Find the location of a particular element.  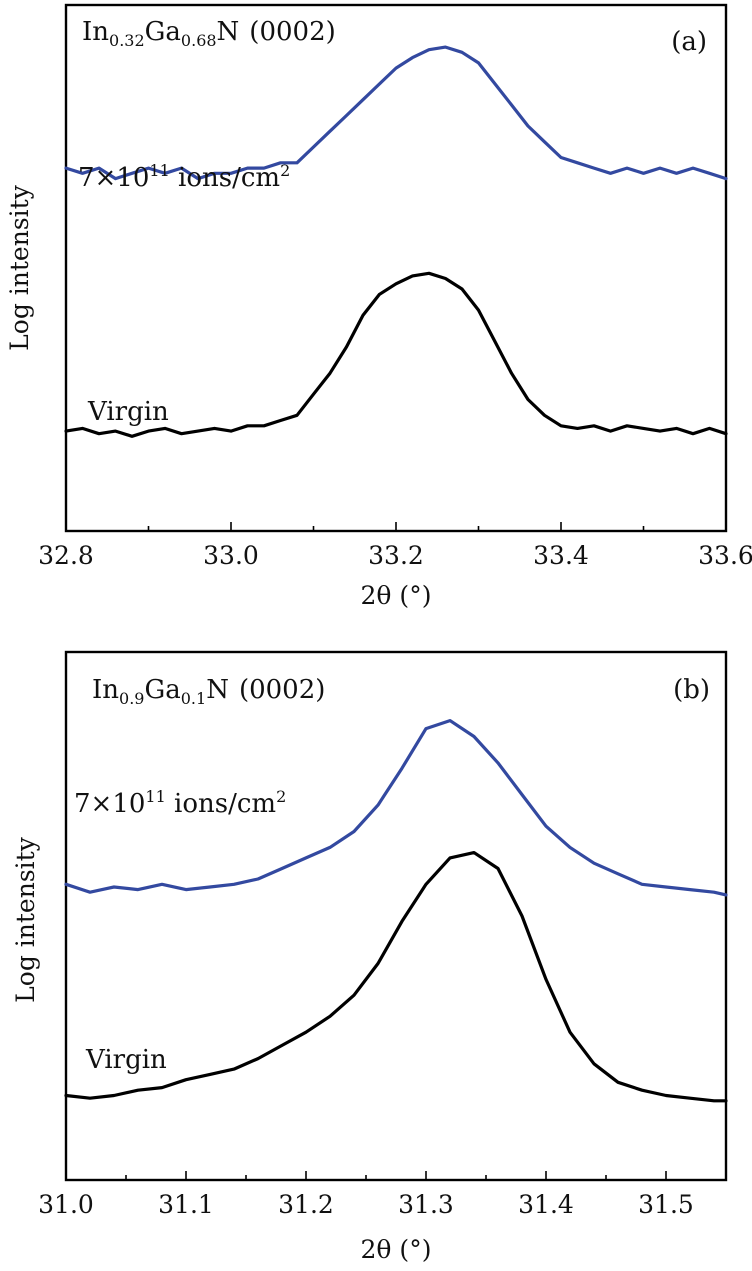

x-tick-label: 31.3 is located at coordinates (426, 1204).